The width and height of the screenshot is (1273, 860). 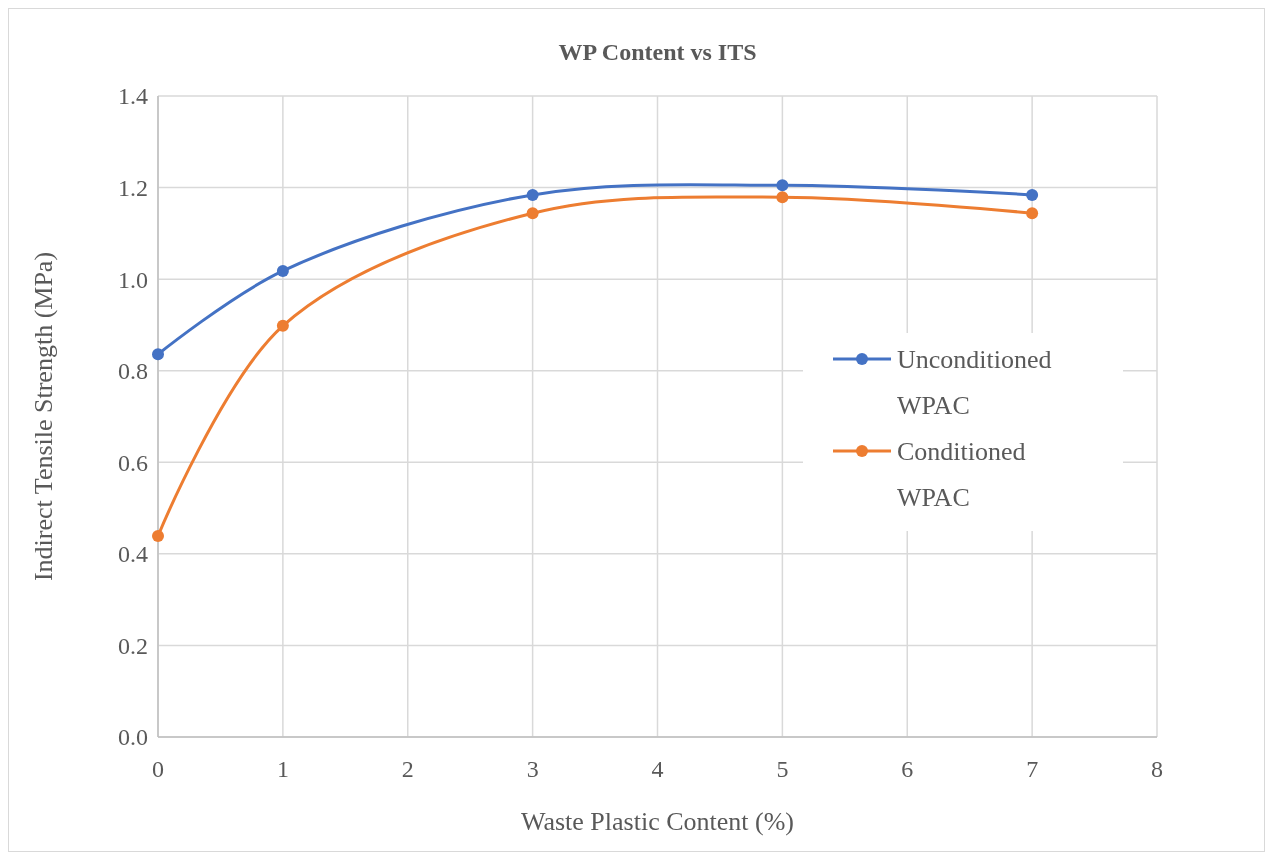 I want to click on x-tick-label: 8, so click(x=1157, y=769).